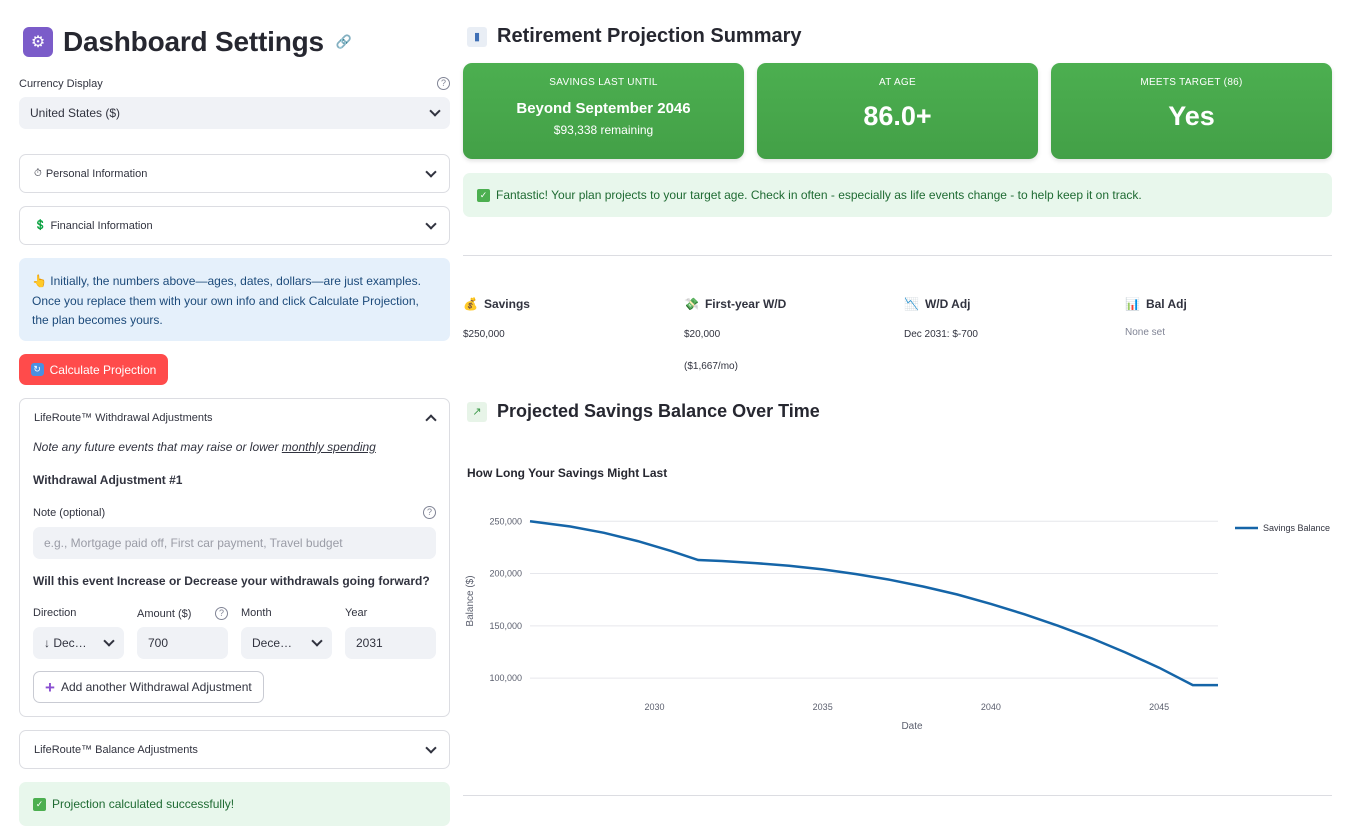  What do you see at coordinates (344, 41) in the screenshot?
I see `link-icon: 🔗` at bounding box center [344, 41].